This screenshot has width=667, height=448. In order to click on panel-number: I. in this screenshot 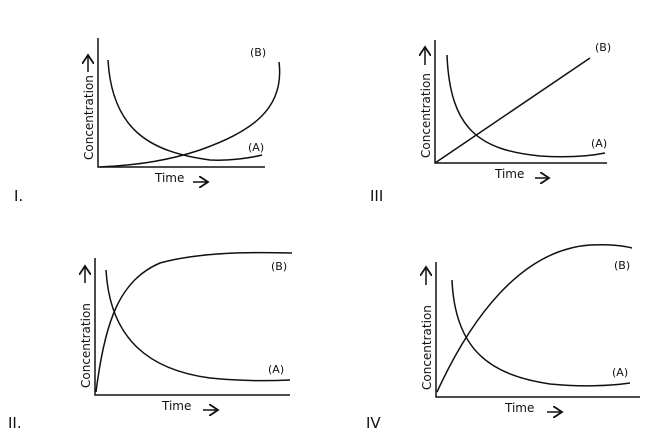, I will do `click(18, 196)`.